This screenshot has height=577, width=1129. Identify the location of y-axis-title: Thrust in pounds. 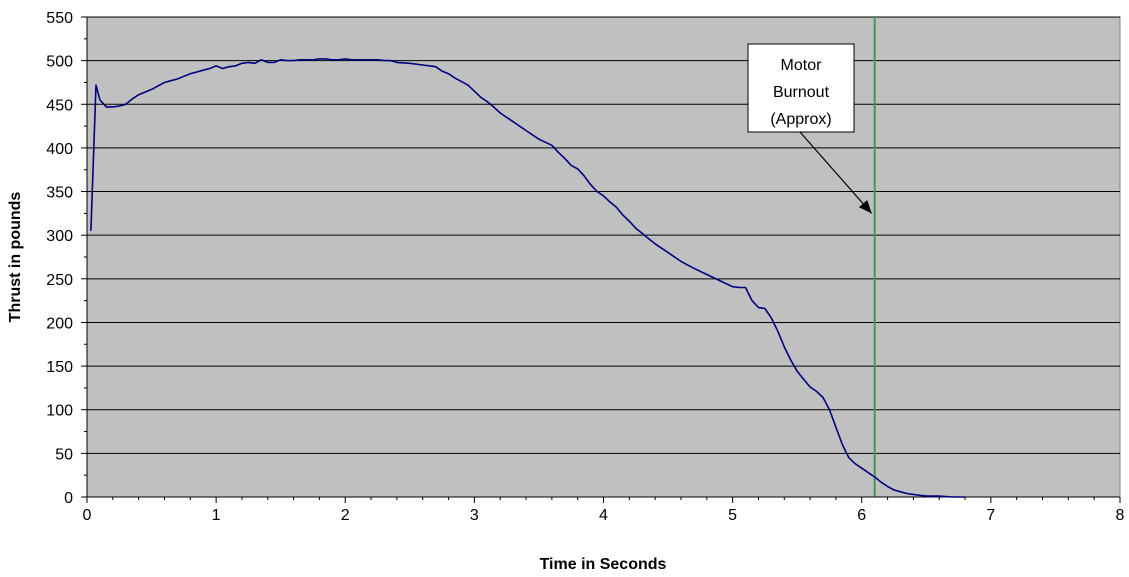
(15, 257).